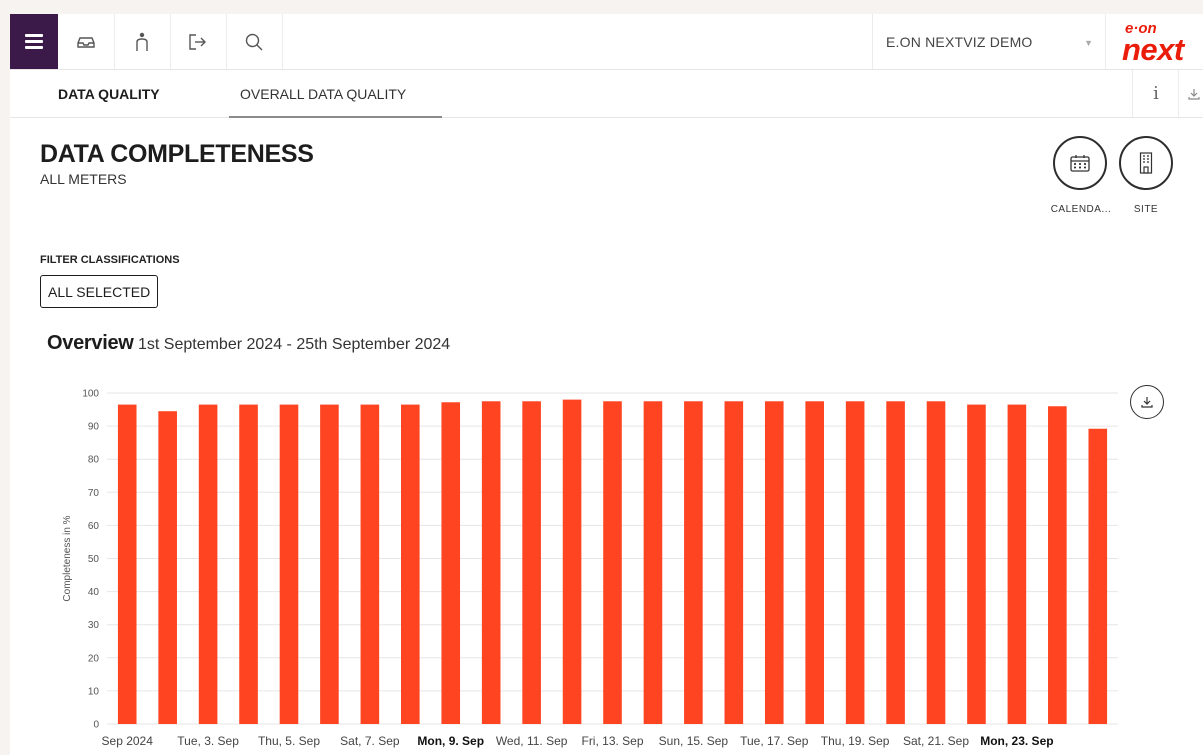 Image resolution: width=1203 pixels, height=755 pixels. Describe the element at coordinates (855, 741) in the screenshot. I see `x-tick-label: Thu, 19. Sep` at that location.